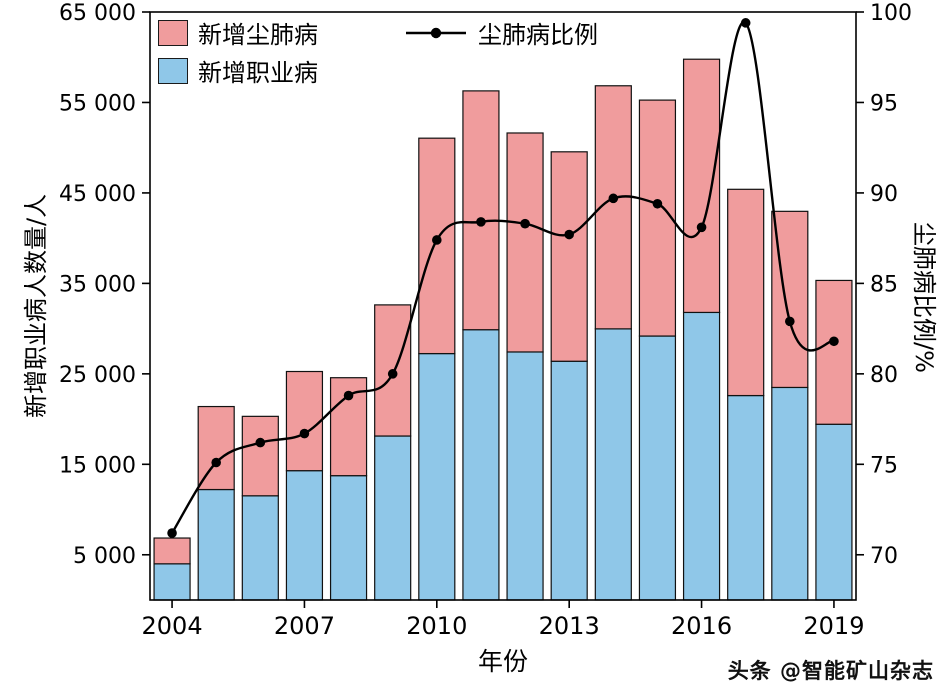  I want to click on left-tick-label: 15 000, so click(97, 465).